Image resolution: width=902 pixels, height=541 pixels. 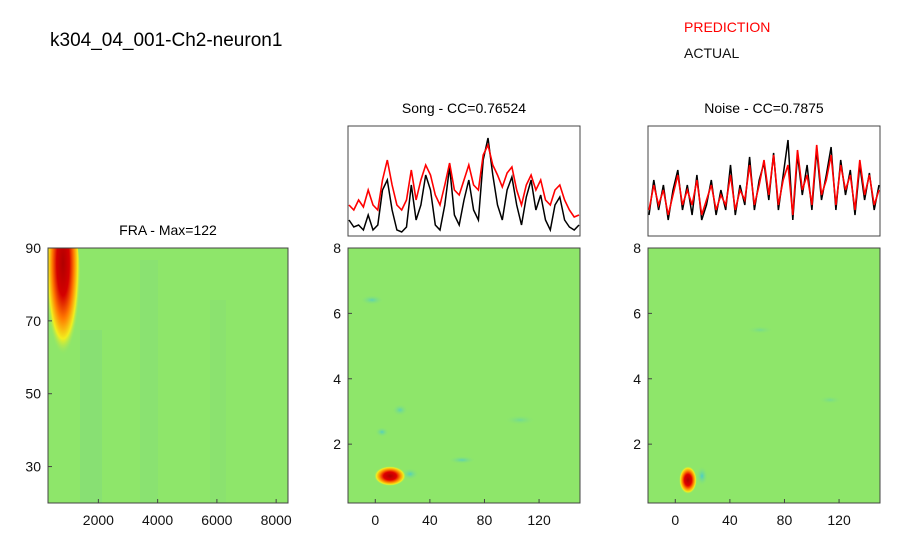 What do you see at coordinates (216, 520) in the screenshot?
I see `fra-x-tick-label: 6000` at bounding box center [216, 520].